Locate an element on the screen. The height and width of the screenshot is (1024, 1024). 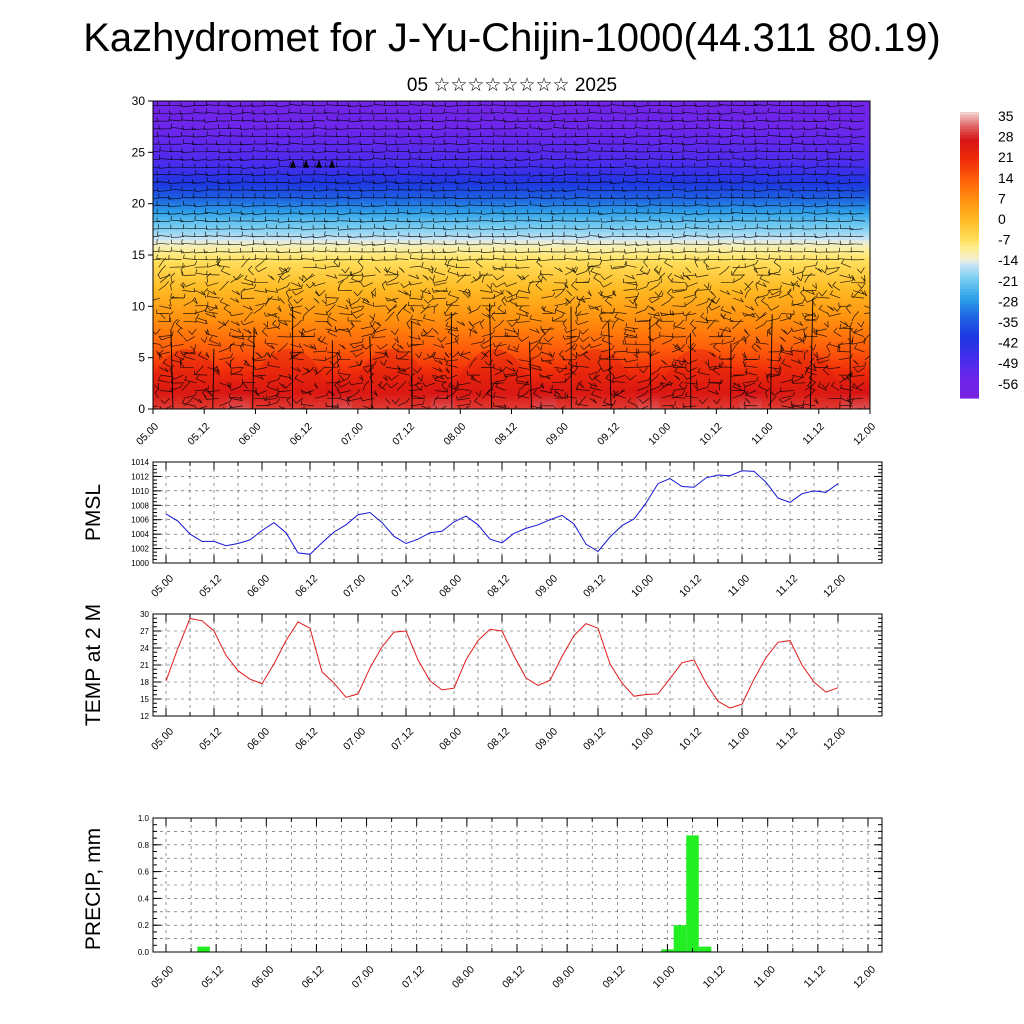
surface-warm-cell is located at coordinates (801, 379).